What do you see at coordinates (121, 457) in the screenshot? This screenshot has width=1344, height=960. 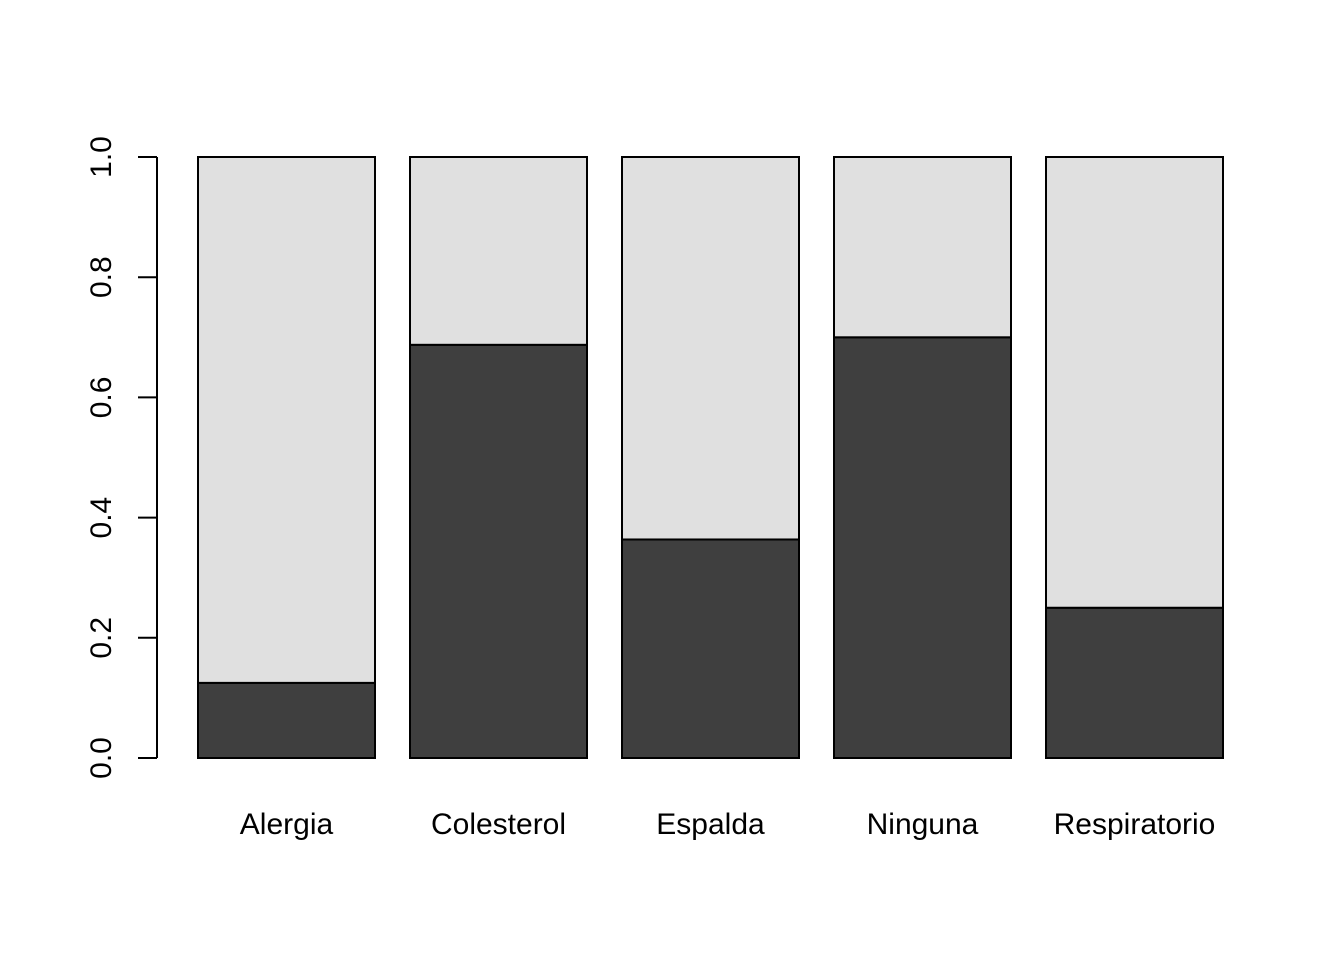 I see `y-axis: 0.0 0.2 0.4 0.6 0.8 1.0` at bounding box center [121, 457].